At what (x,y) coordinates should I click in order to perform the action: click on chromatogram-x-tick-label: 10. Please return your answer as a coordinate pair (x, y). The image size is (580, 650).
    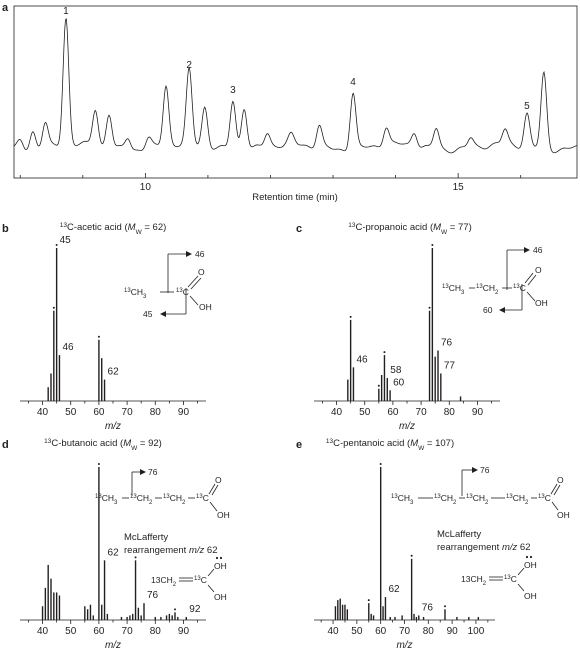
    Looking at the image, I should click on (146, 187).